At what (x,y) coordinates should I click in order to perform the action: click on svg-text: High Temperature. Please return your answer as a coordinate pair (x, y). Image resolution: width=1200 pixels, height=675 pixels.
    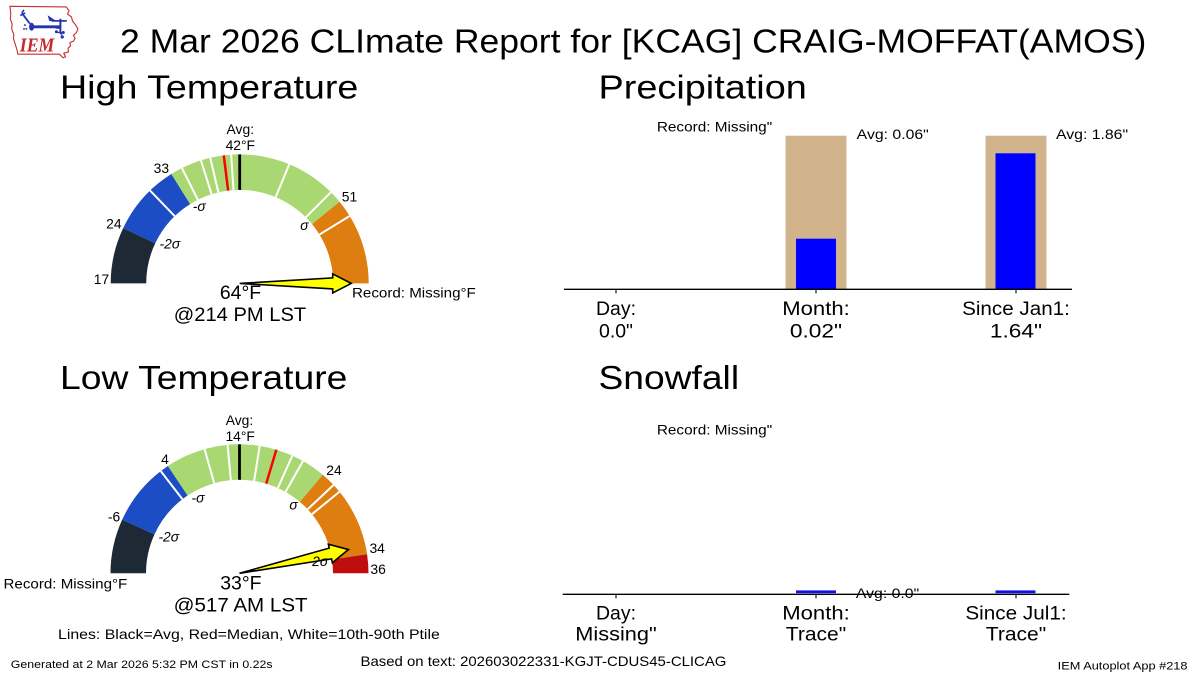
    Looking at the image, I should click on (209, 88).